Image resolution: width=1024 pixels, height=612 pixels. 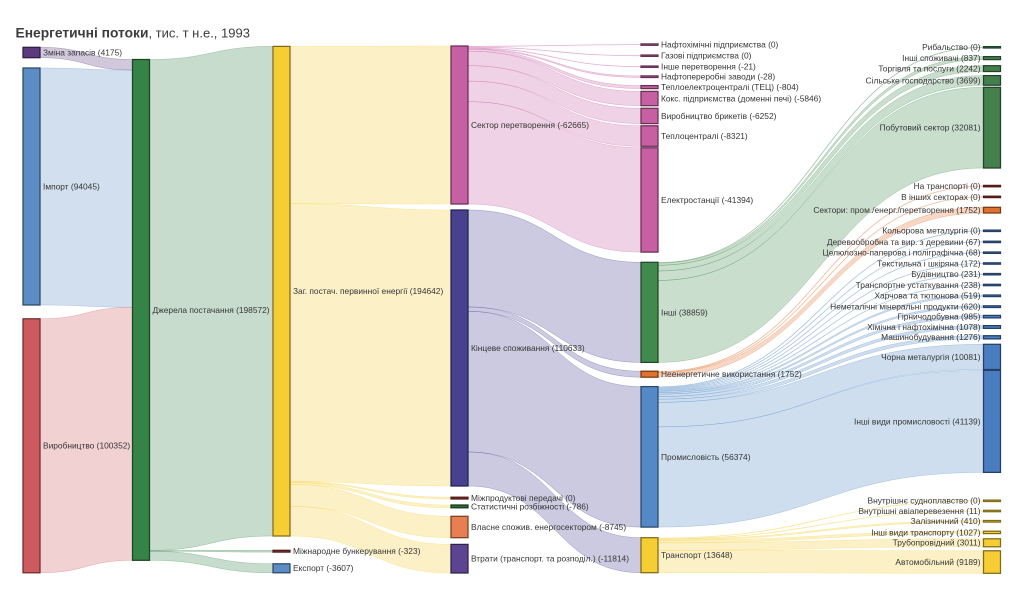 I want to click on svg-text: Транспорт (13648), so click(x=697, y=555).